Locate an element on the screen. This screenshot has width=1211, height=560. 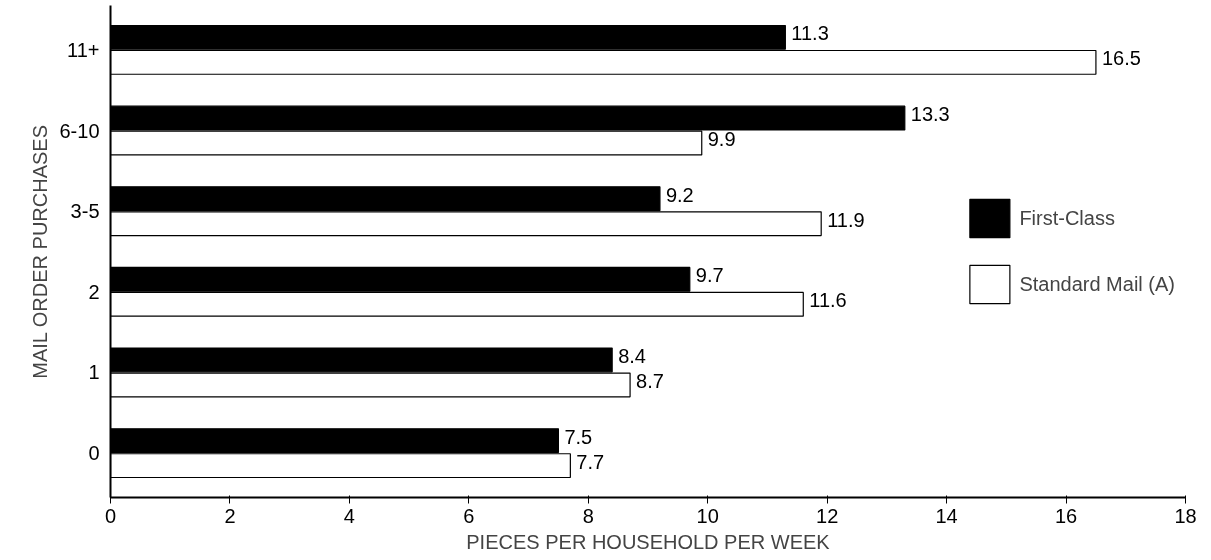
data-label: 8.7 is located at coordinates (650, 380).